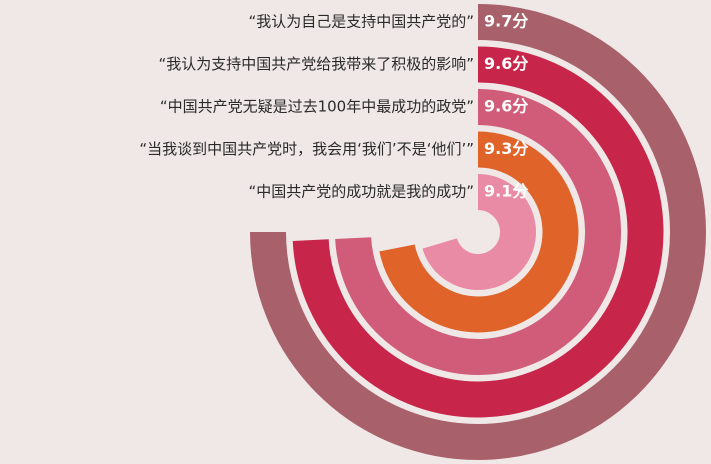 The height and width of the screenshot is (464, 711). I want to click on value-label: 9.3分, so click(506, 148).